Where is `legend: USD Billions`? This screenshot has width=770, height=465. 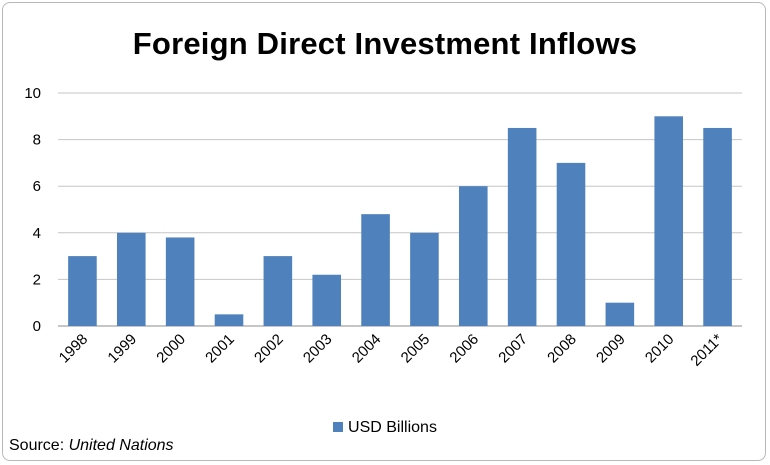
legend: USD Billions is located at coordinates (385, 428).